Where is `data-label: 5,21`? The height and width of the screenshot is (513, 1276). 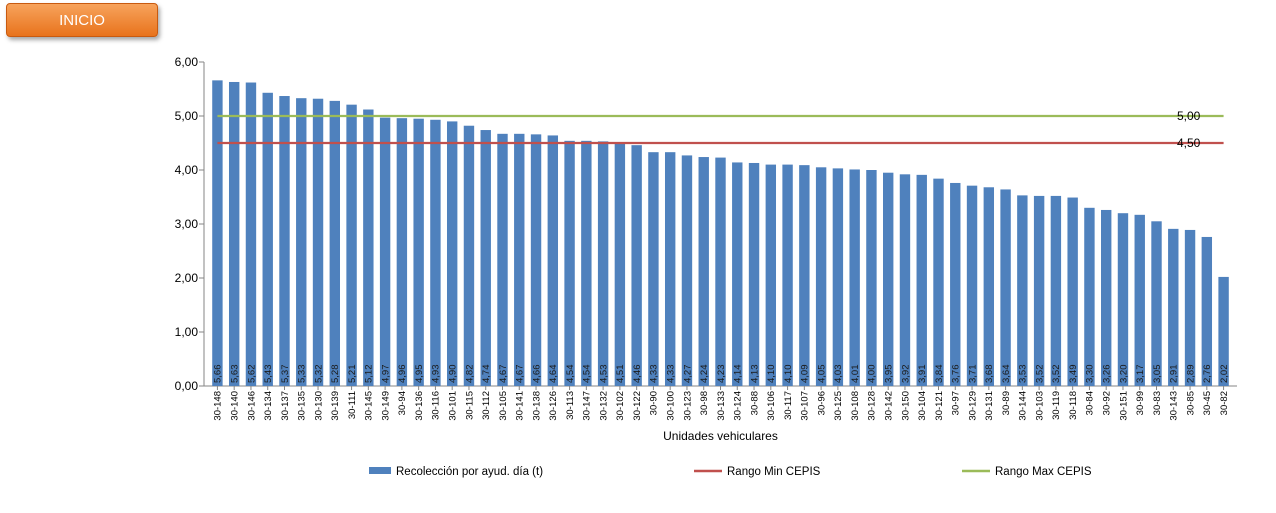
data-label: 5,21 is located at coordinates (352, 374).